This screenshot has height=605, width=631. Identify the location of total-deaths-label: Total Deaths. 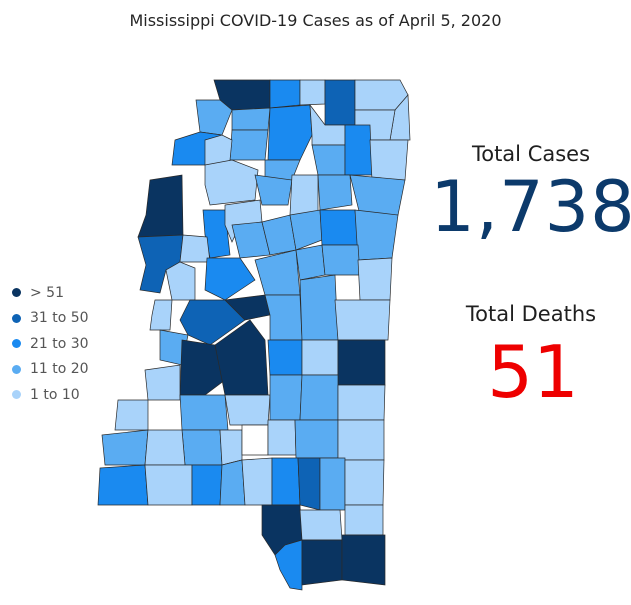
(531, 314).